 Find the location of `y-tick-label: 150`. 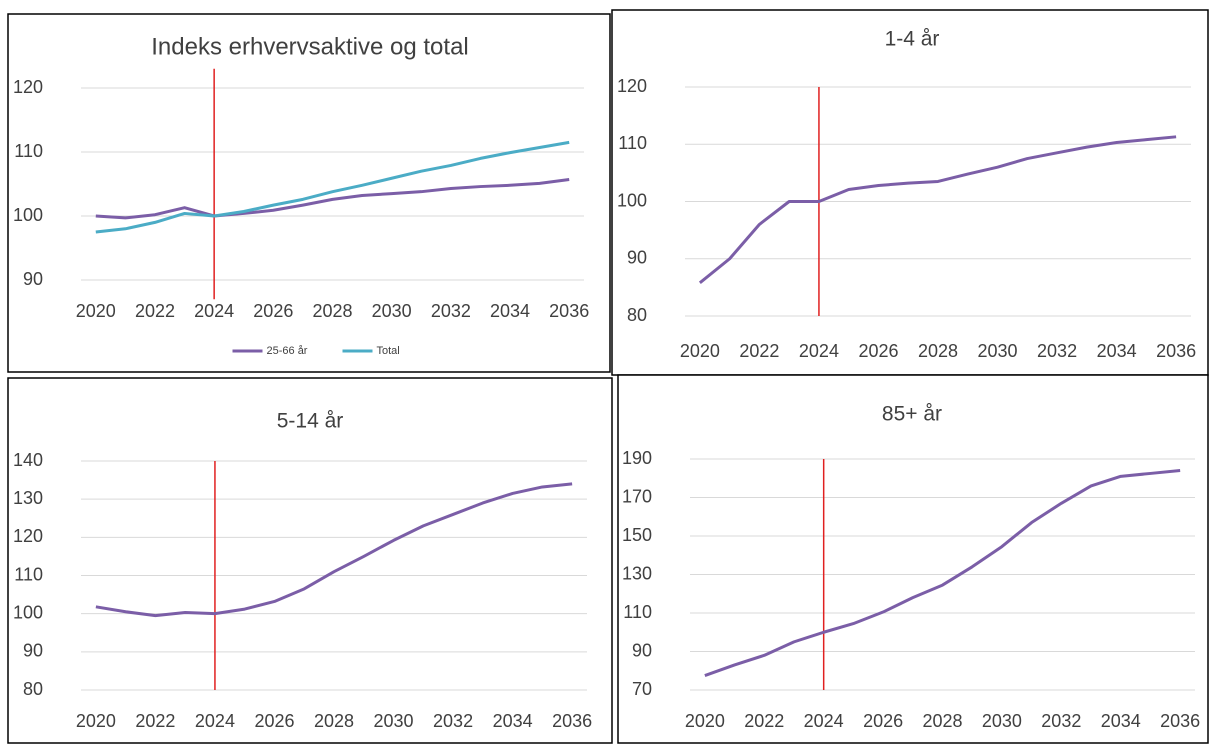

y-tick-label: 150 is located at coordinates (637, 535).